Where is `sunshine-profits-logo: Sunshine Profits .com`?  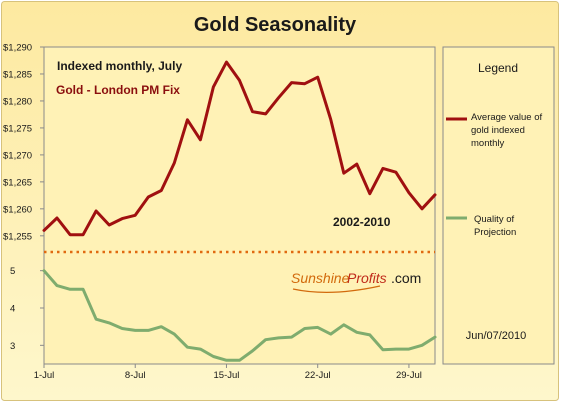
sunshine-profits-logo: Sunshine Profits .com is located at coordinates (356, 282).